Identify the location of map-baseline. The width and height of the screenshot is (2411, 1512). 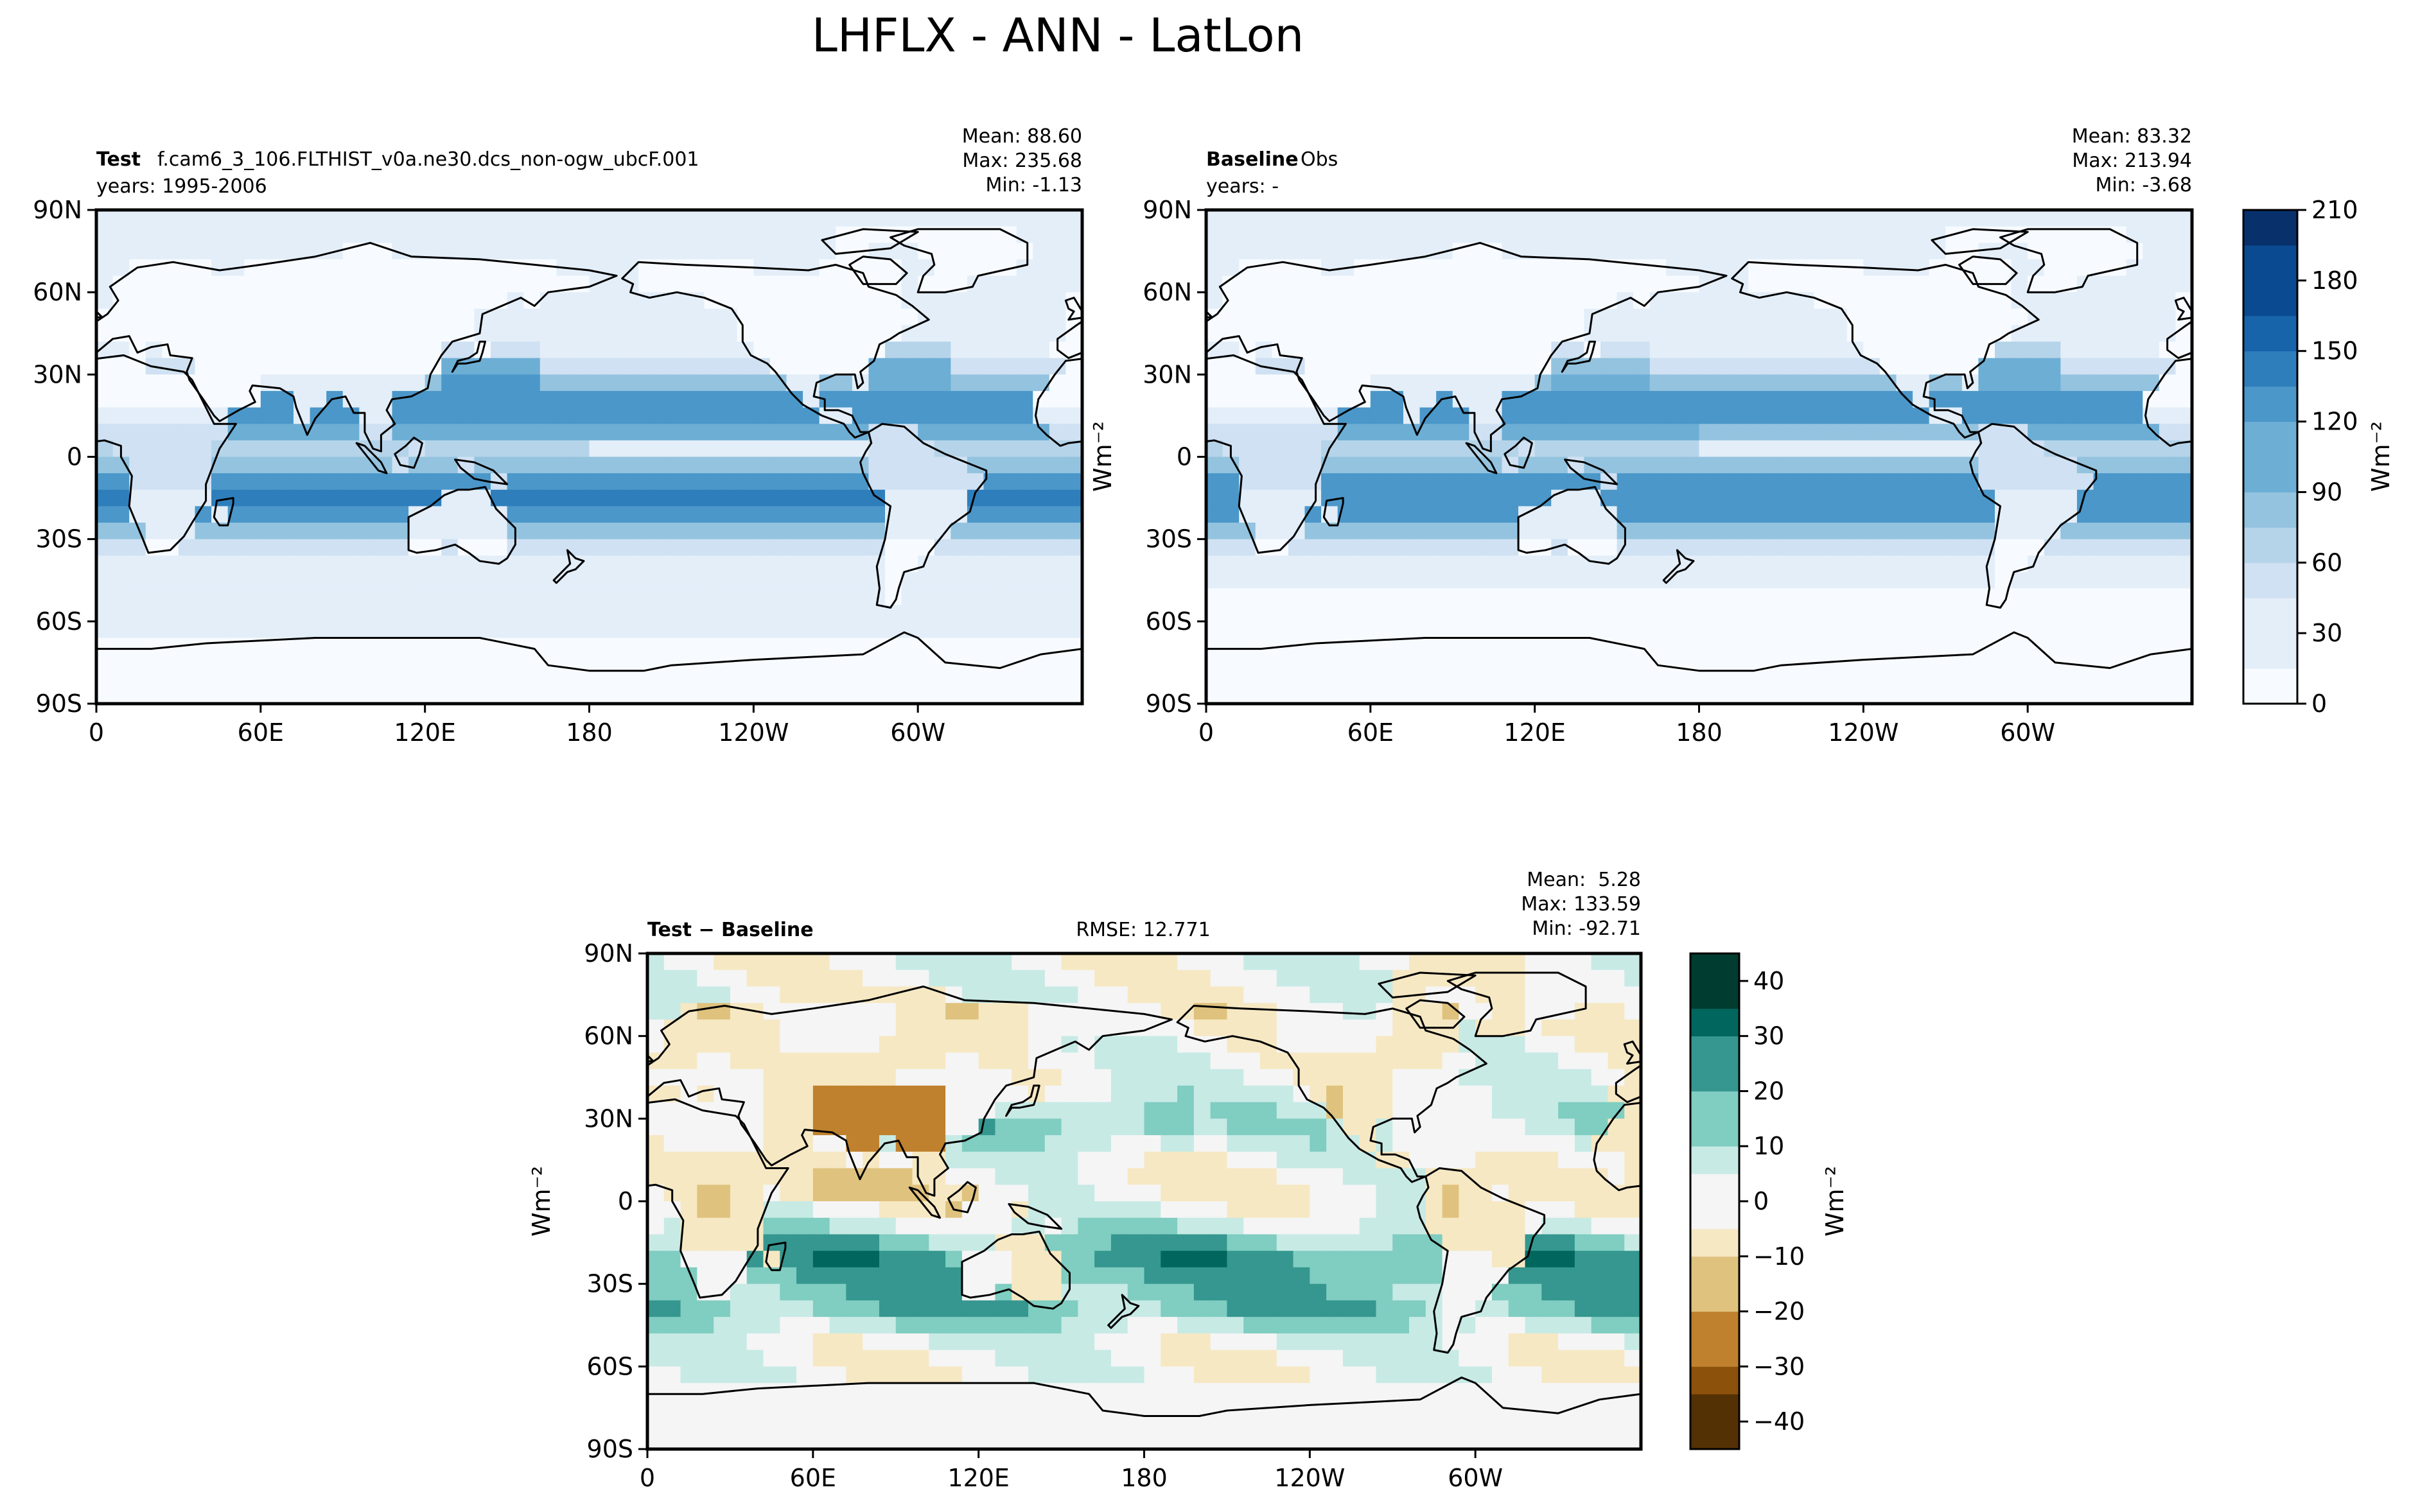
(1699, 457).